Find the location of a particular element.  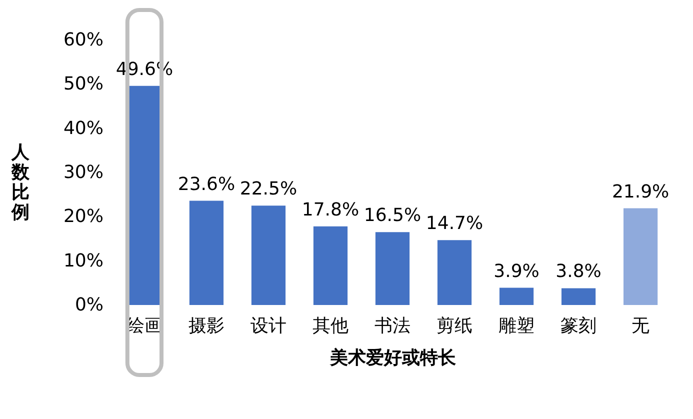

x-tick-label: 其他 is located at coordinates (330, 326).